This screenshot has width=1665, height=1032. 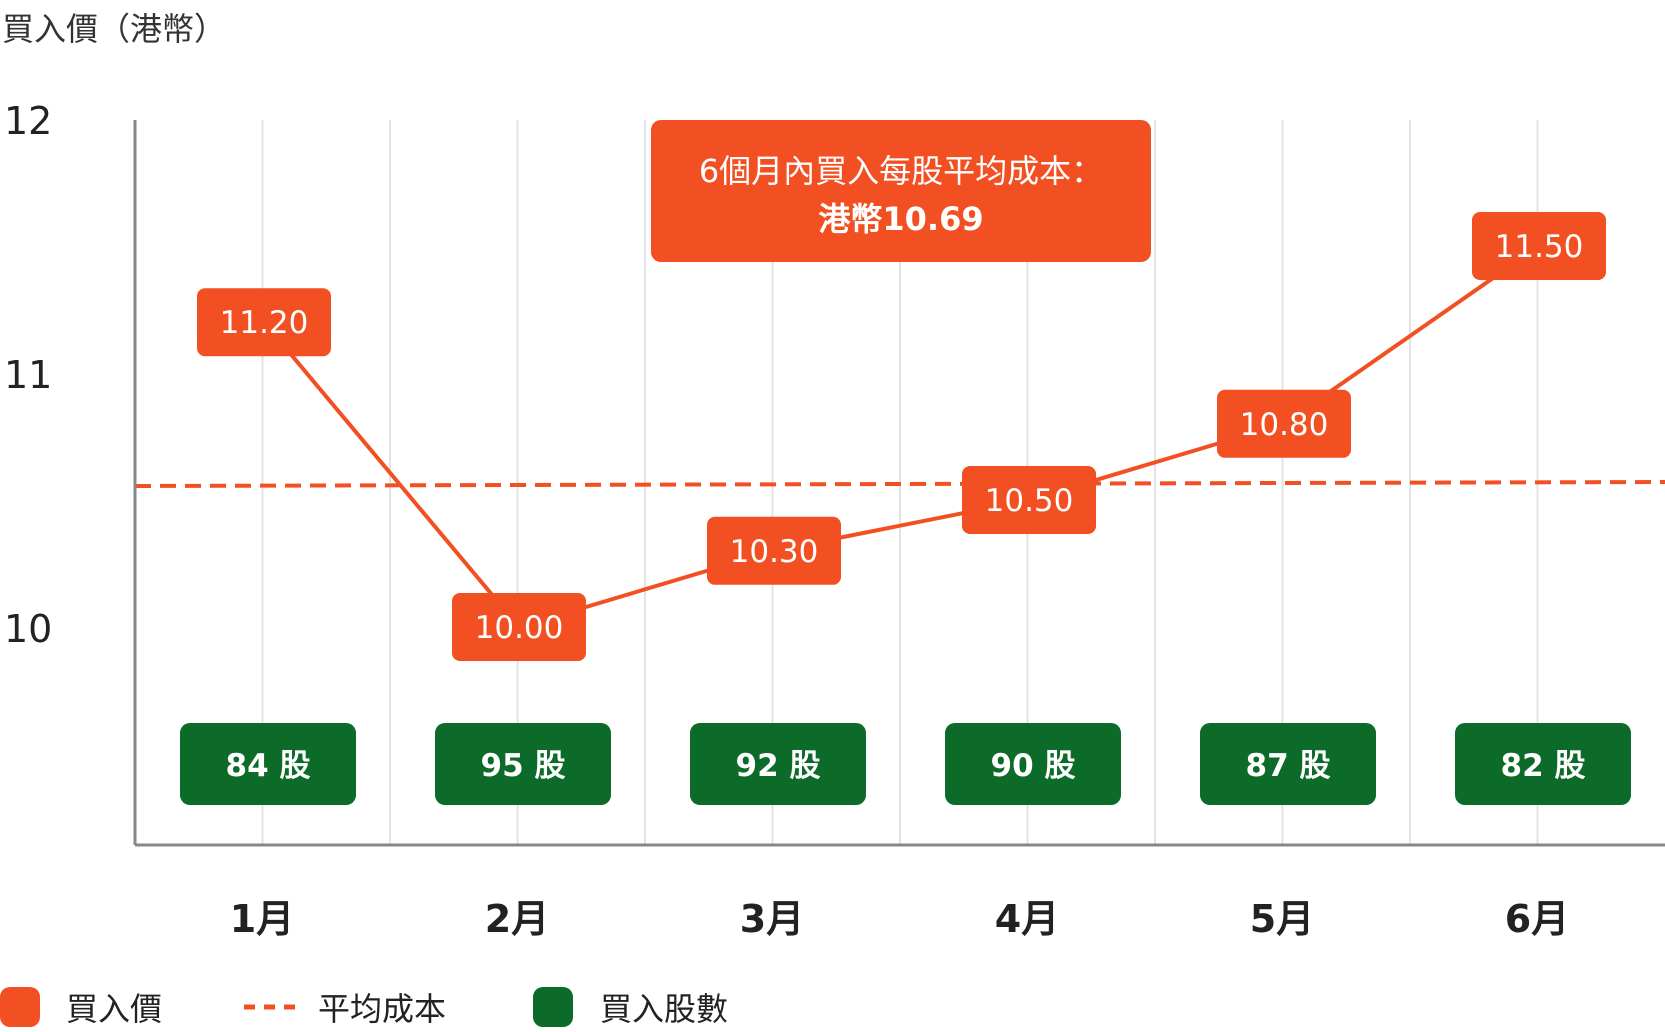 What do you see at coordinates (901, 171) in the screenshot?
I see `annotation-line-1: 6個月內買入每股平均成本：` at bounding box center [901, 171].